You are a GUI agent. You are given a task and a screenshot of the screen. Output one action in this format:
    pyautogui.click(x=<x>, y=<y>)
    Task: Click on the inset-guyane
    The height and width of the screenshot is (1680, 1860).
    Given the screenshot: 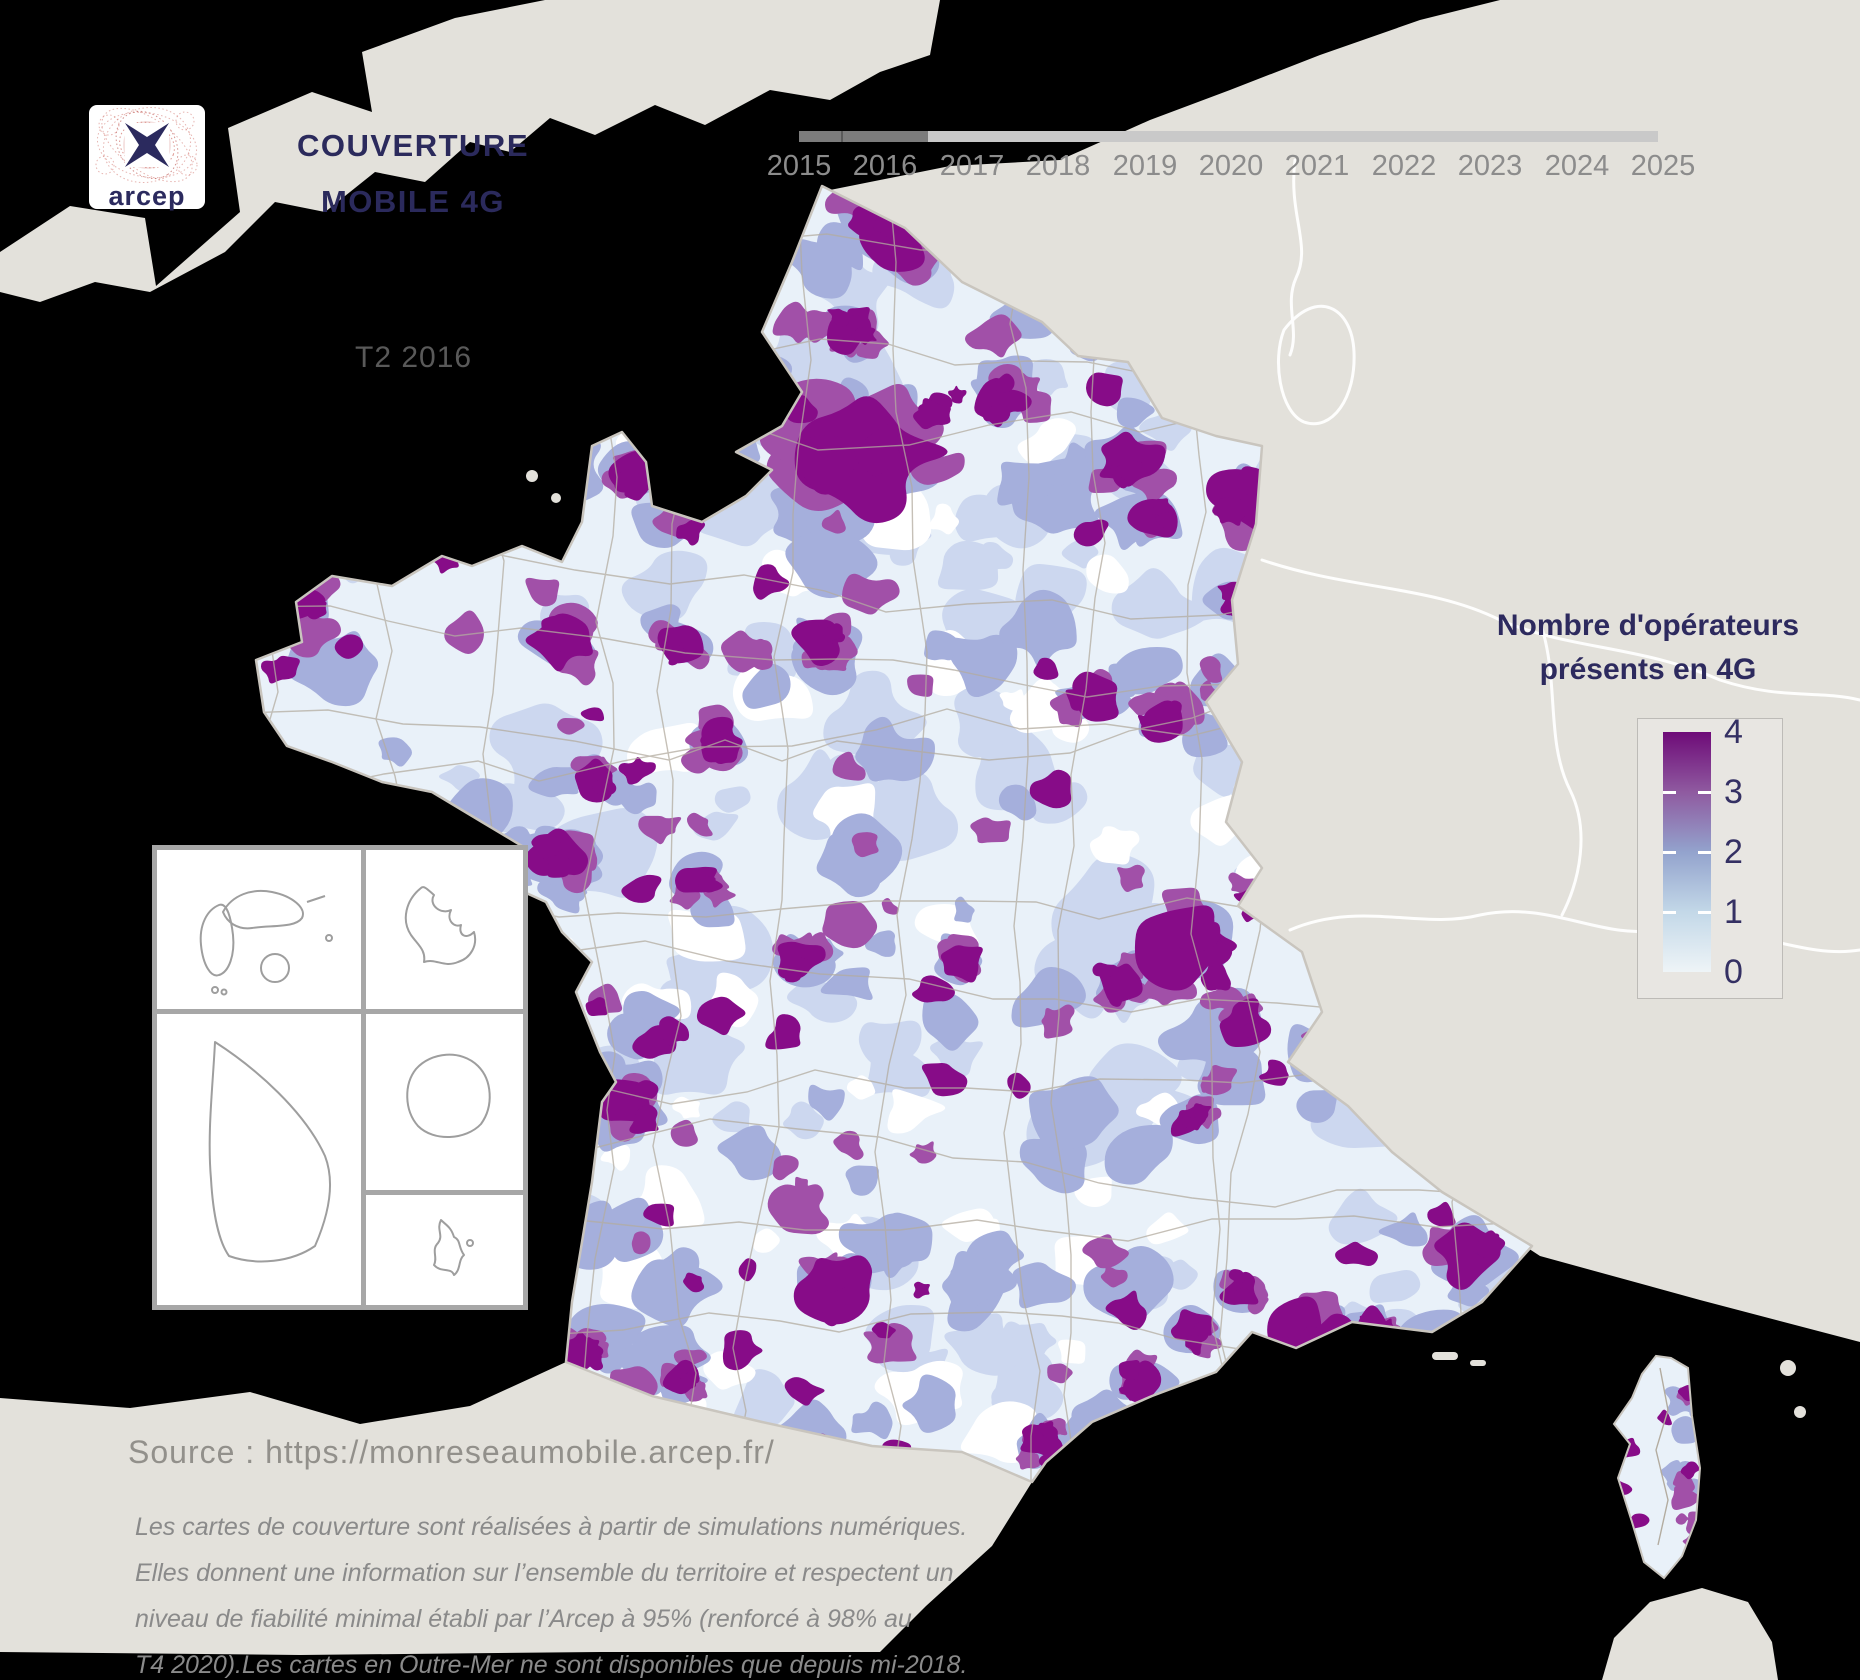 What is the action you would take?
    pyautogui.click(x=259, y=1159)
    